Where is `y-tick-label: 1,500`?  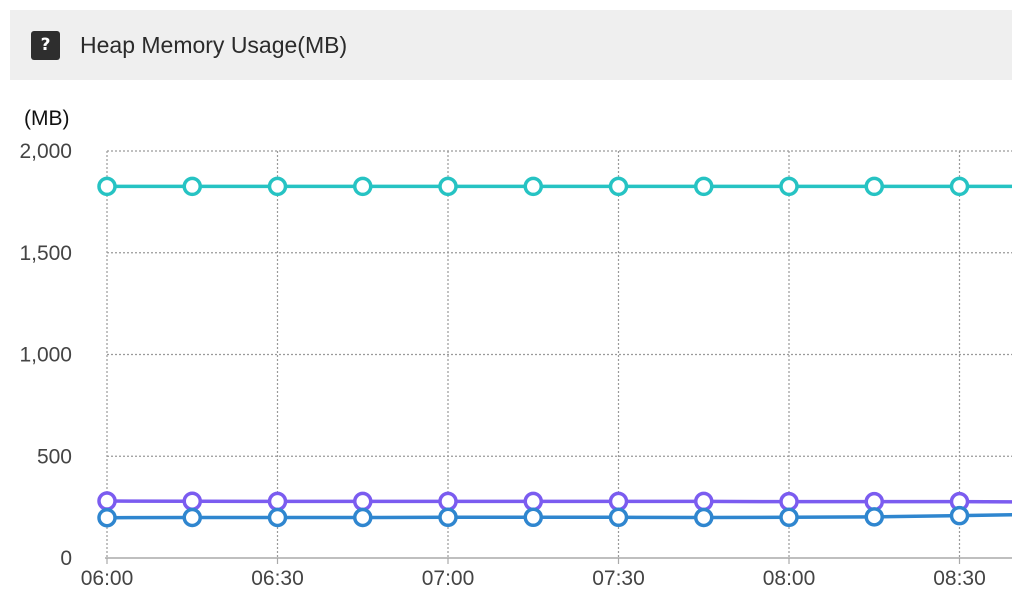
y-tick-label: 1,500 is located at coordinates (45, 253).